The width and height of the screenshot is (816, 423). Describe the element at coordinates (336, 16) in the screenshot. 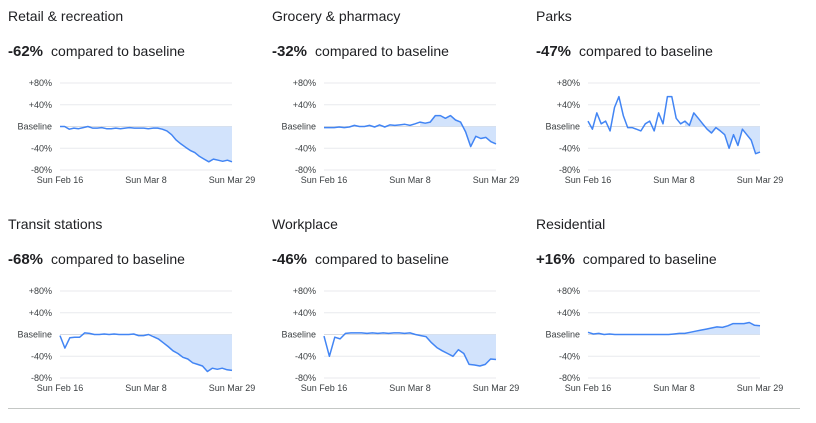

I see `chart-title: Grocery & pharmacy` at that location.